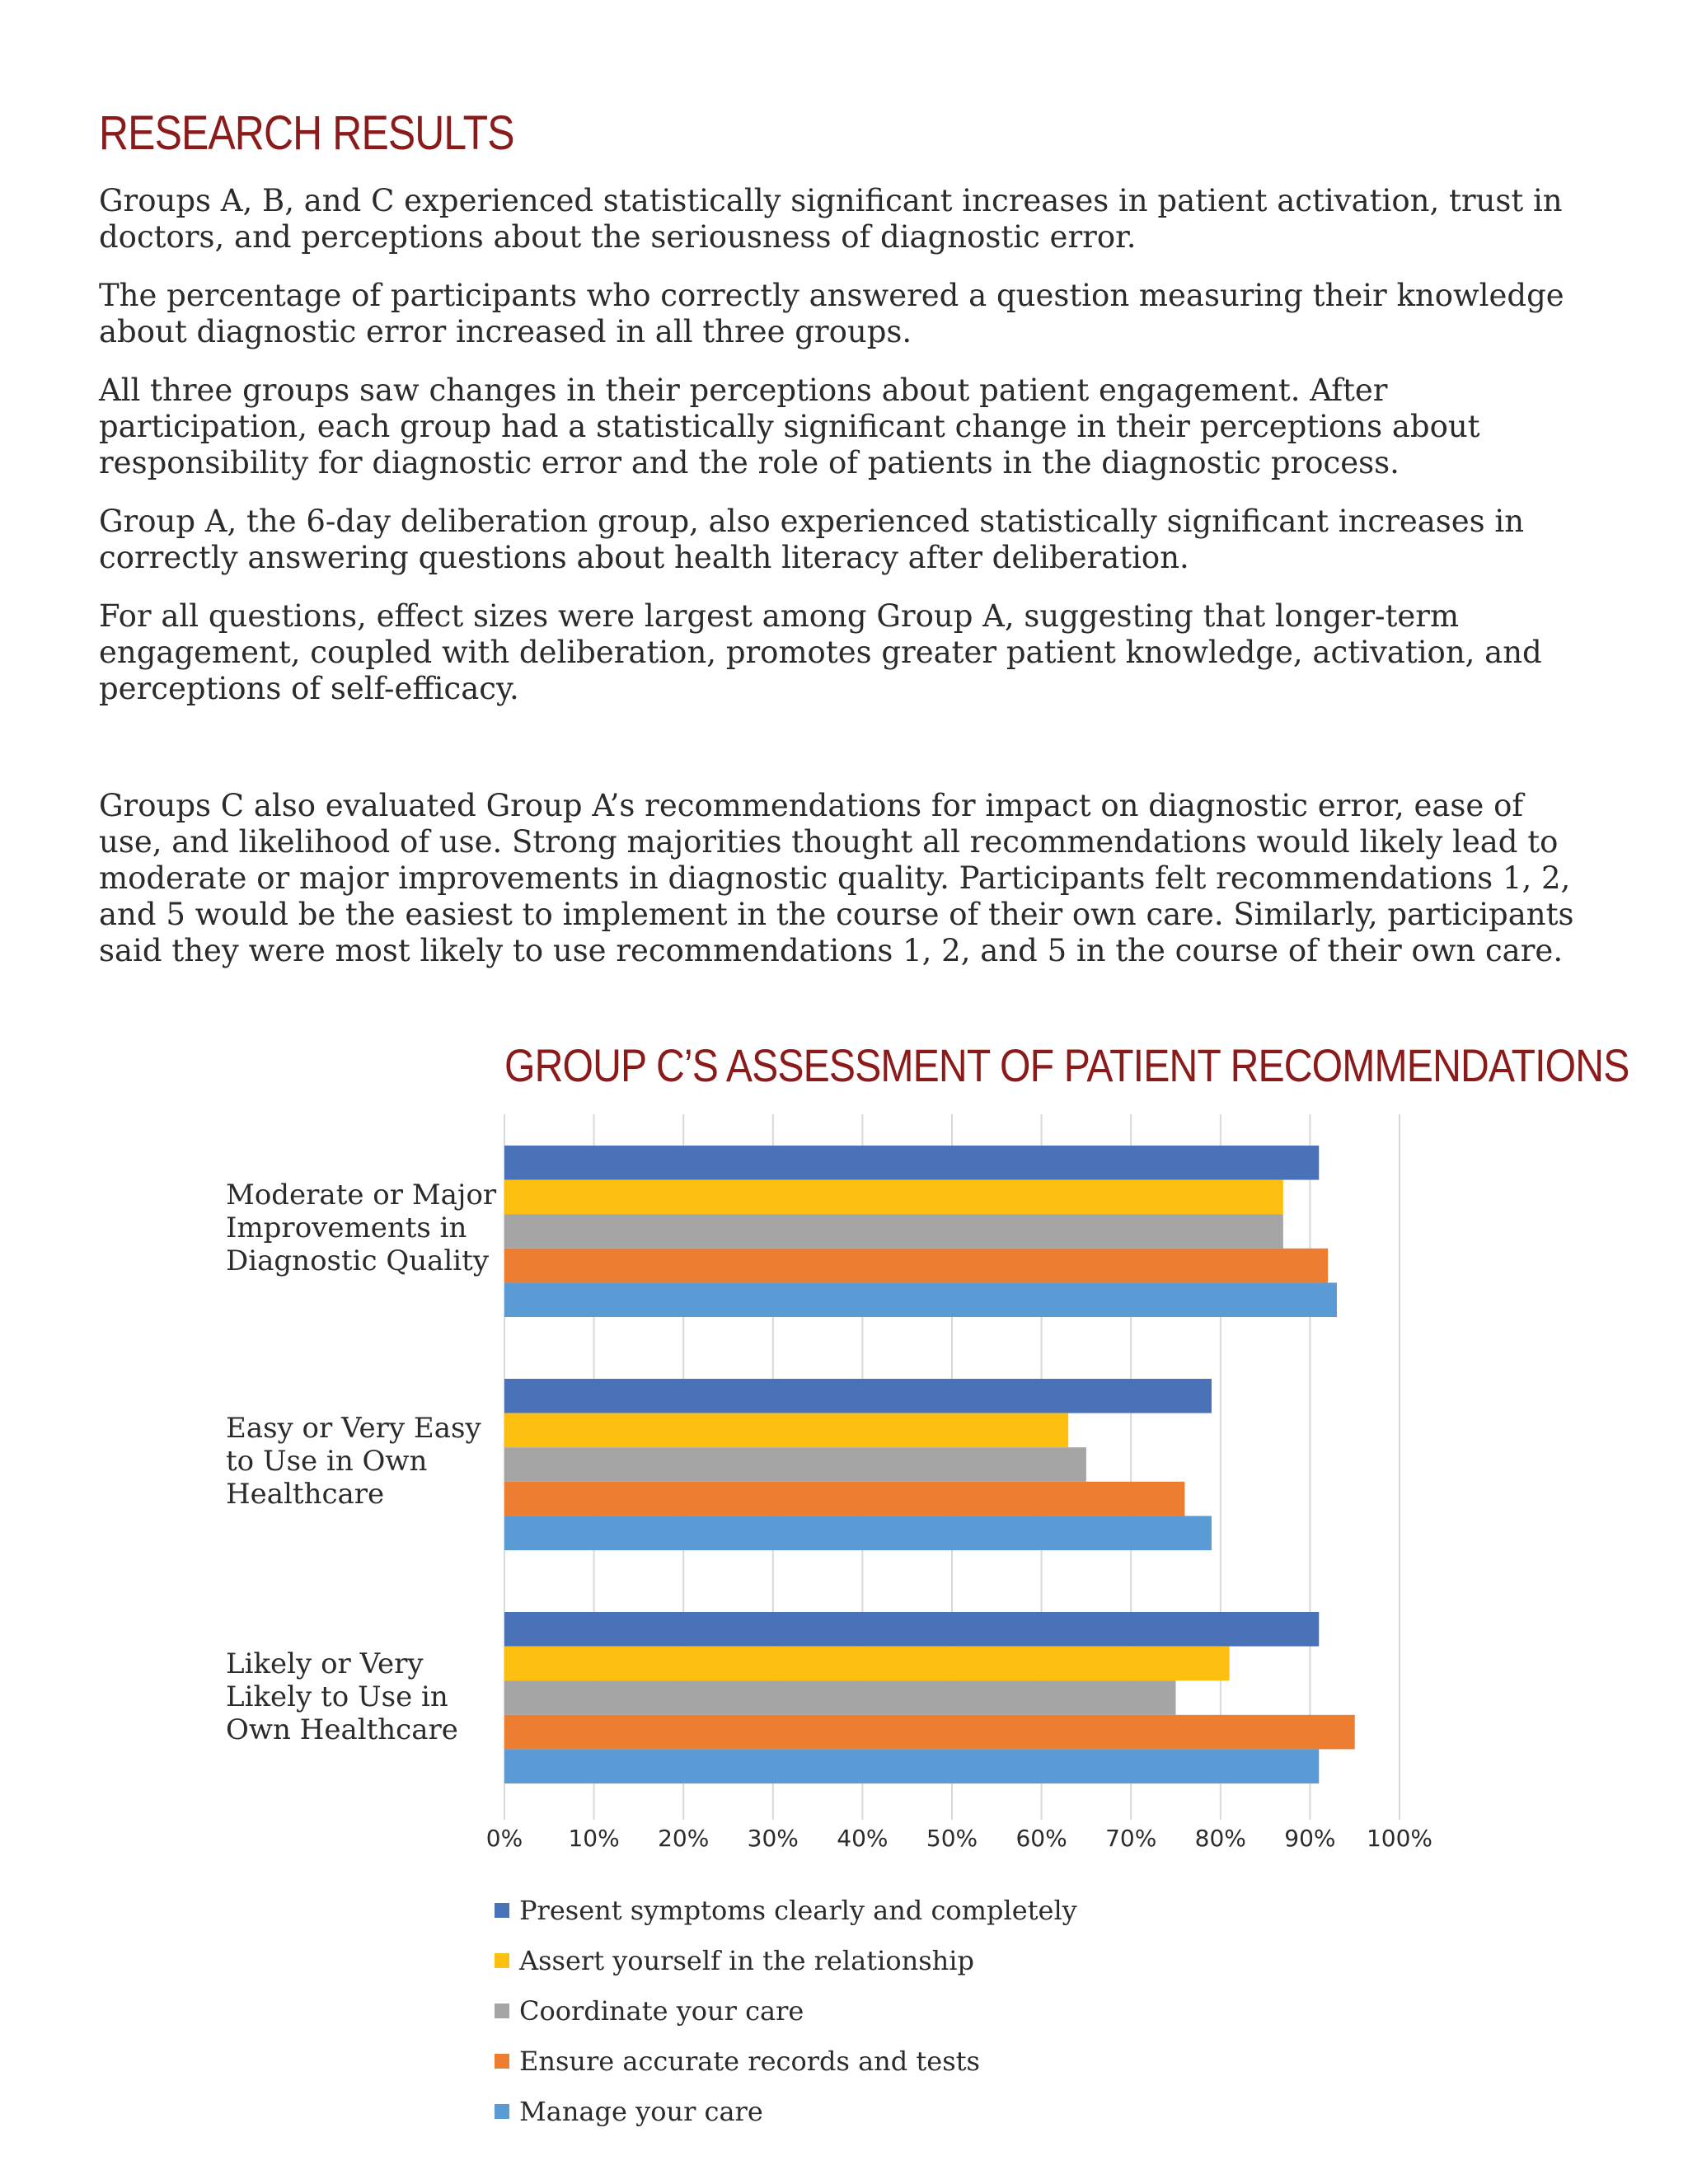 Image resolution: width=1688 pixels, height=2184 pixels. What do you see at coordinates (952, 1838) in the screenshot?
I see `x-tick-label: 50%` at bounding box center [952, 1838].